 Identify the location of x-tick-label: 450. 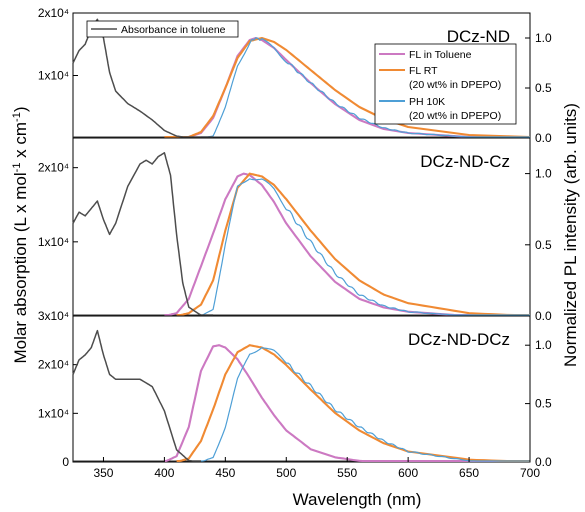
(225, 473).